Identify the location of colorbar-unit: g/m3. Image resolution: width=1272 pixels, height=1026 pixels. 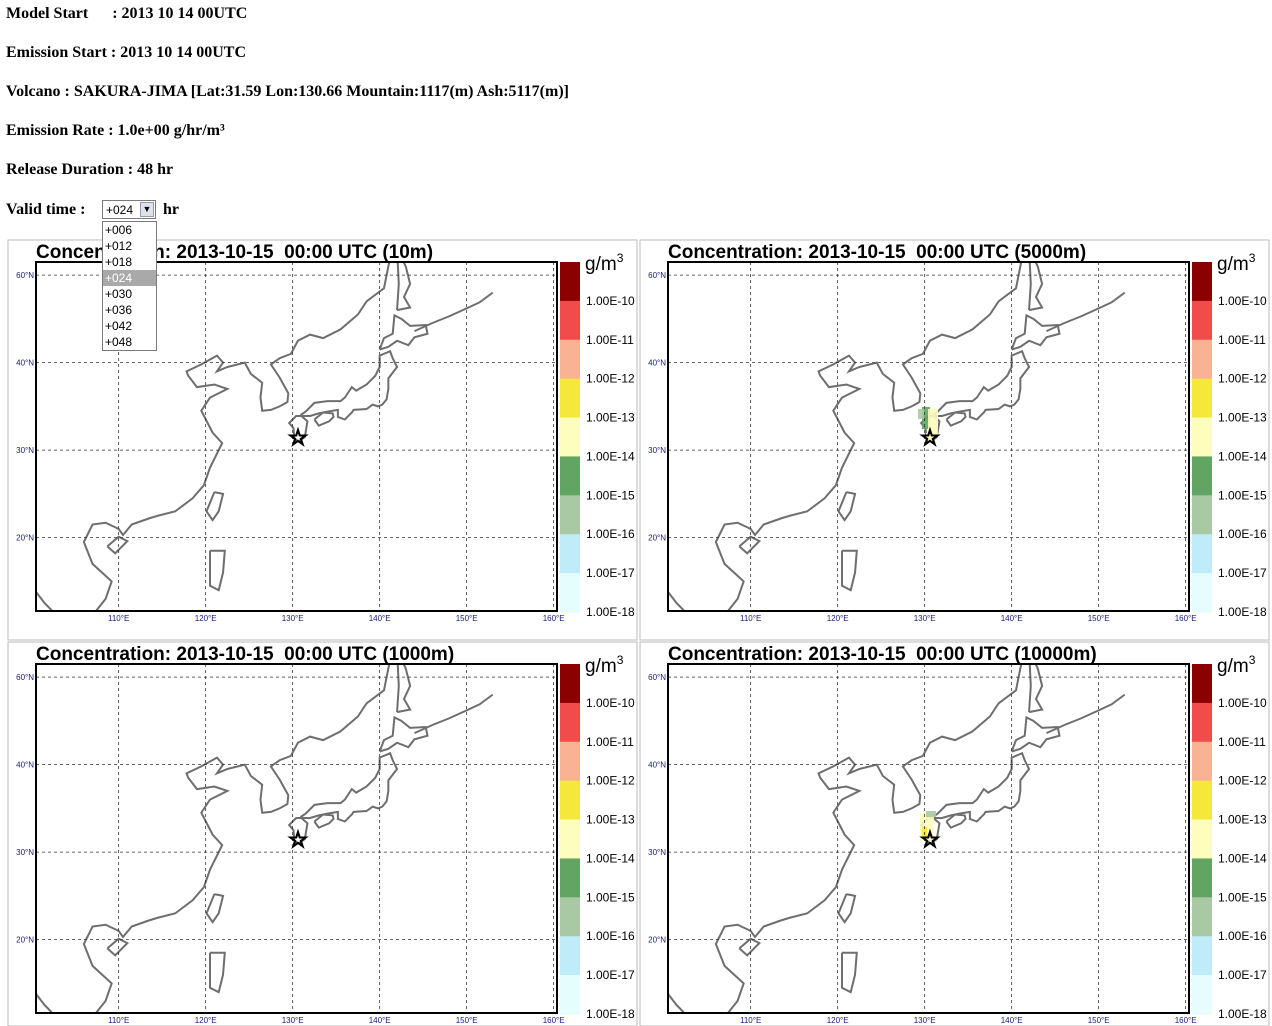
(604, 665).